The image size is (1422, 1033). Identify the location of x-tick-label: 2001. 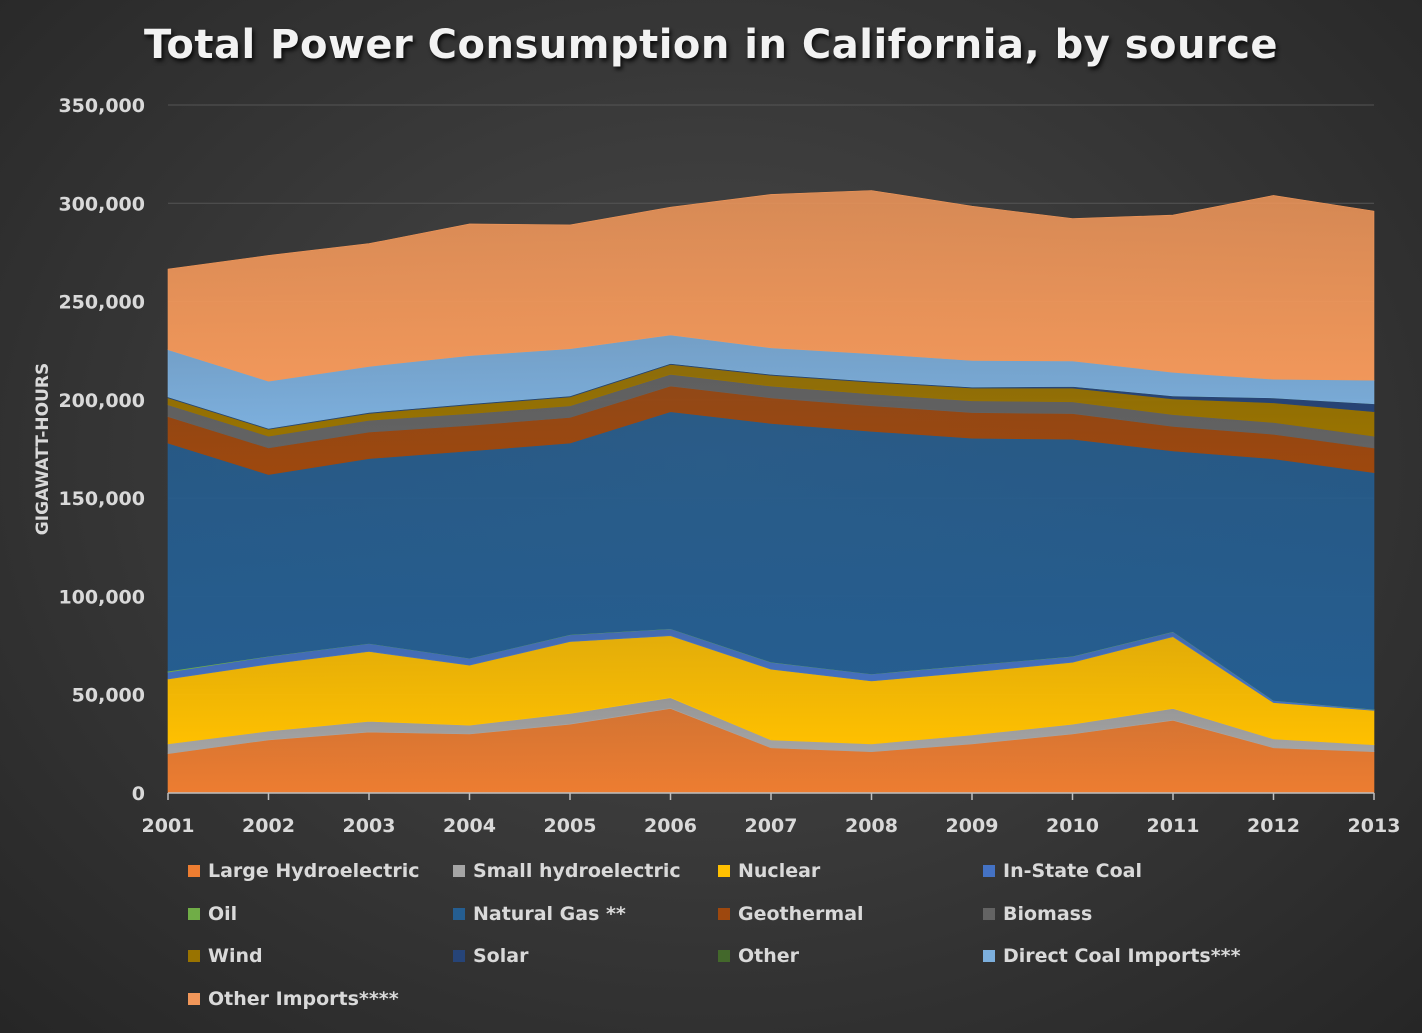
(168, 826).